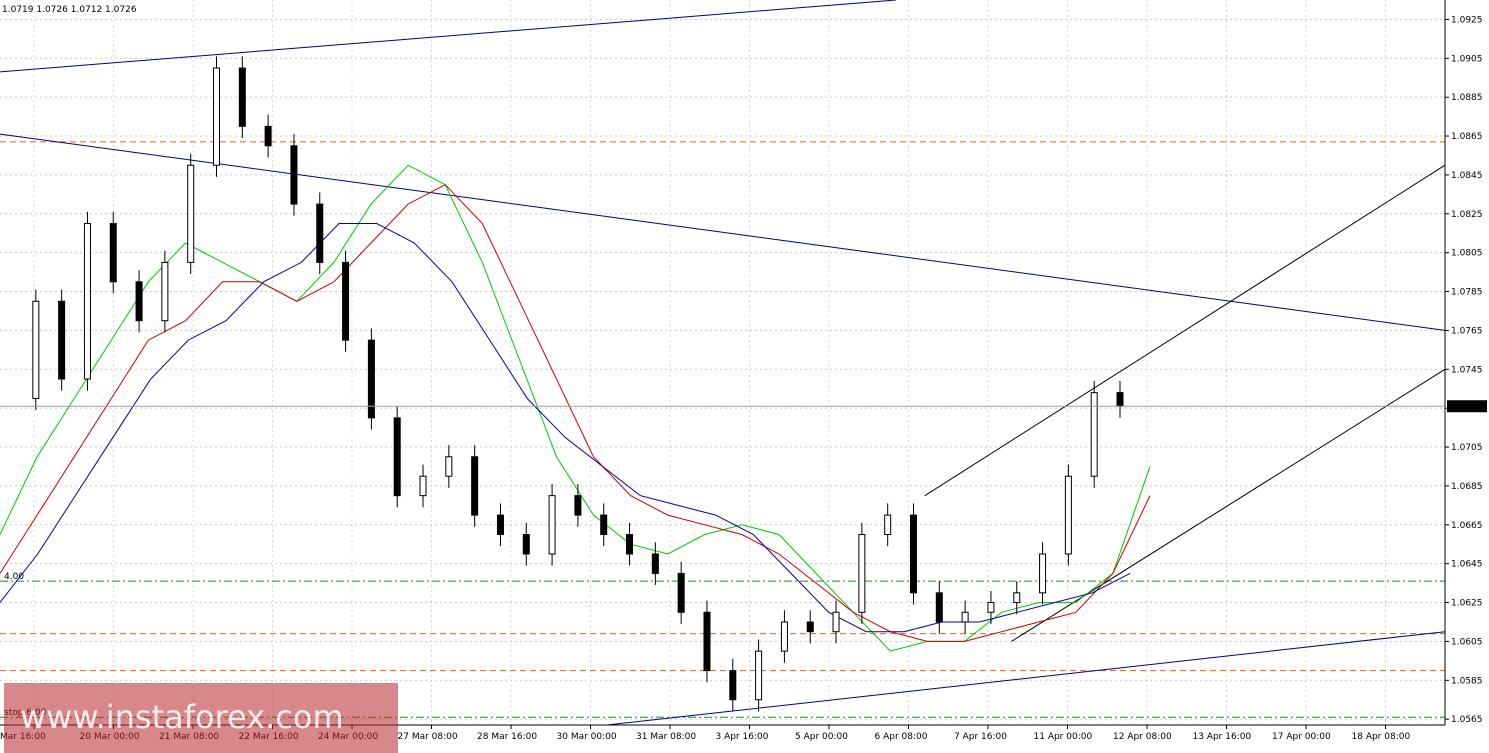 Image resolution: width=1489 pixels, height=753 pixels. Describe the element at coordinates (1467, 720) in the screenshot. I see `y-tick-label: 1.0565` at that location.